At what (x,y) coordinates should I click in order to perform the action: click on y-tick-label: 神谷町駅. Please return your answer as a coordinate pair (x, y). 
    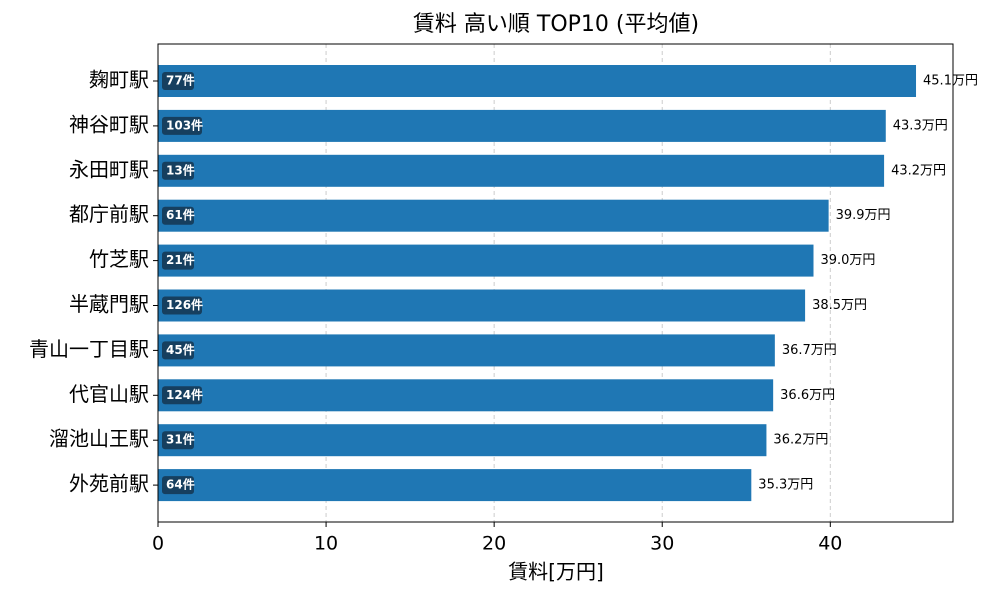
    Looking at the image, I should click on (109, 124).